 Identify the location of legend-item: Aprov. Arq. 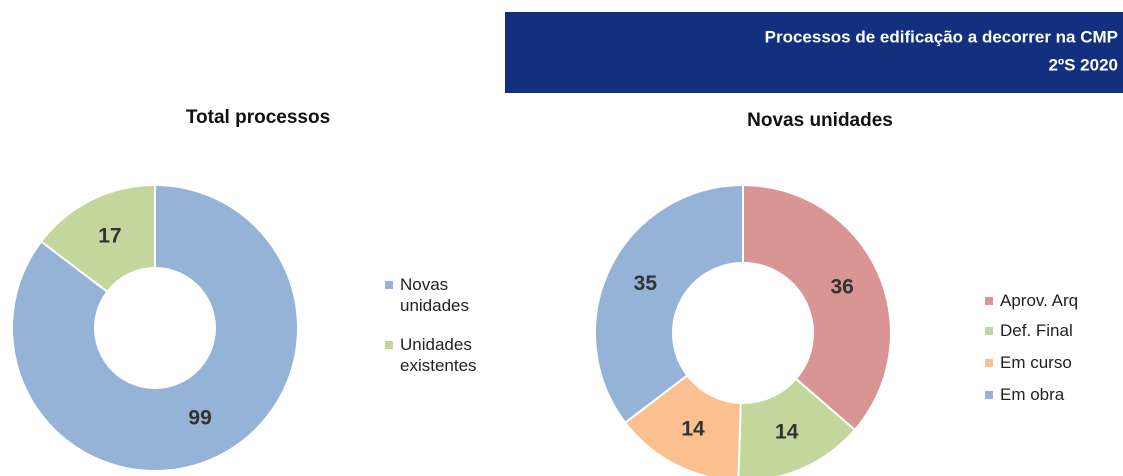
(1054, 300).